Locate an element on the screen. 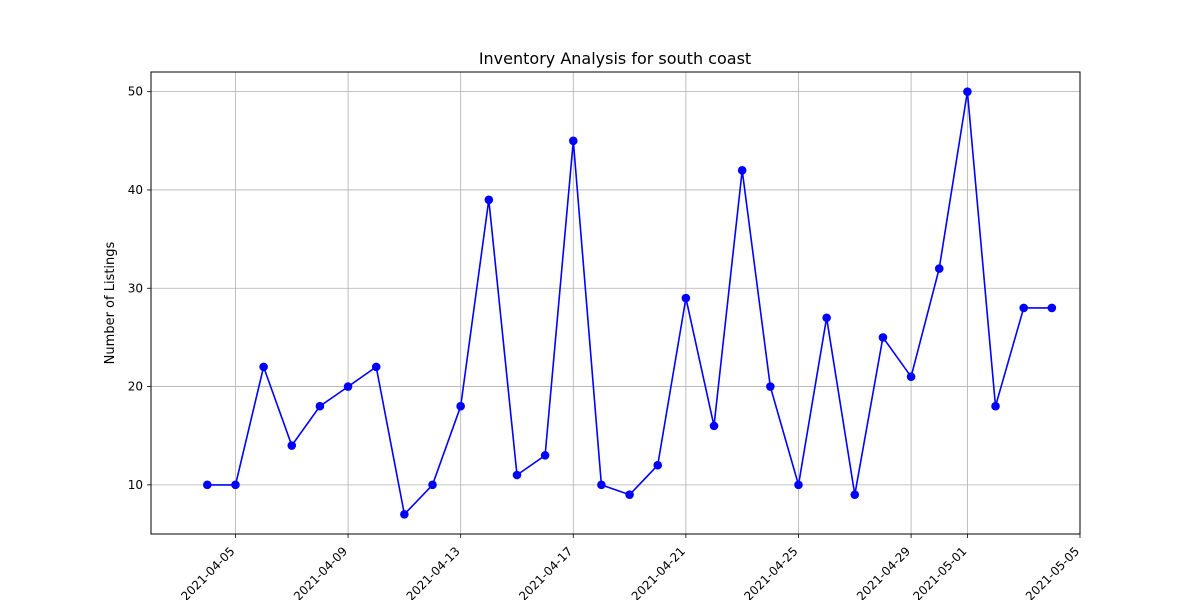  x-tick-label: 2021-04-17 is located at coordinates (545, 572).